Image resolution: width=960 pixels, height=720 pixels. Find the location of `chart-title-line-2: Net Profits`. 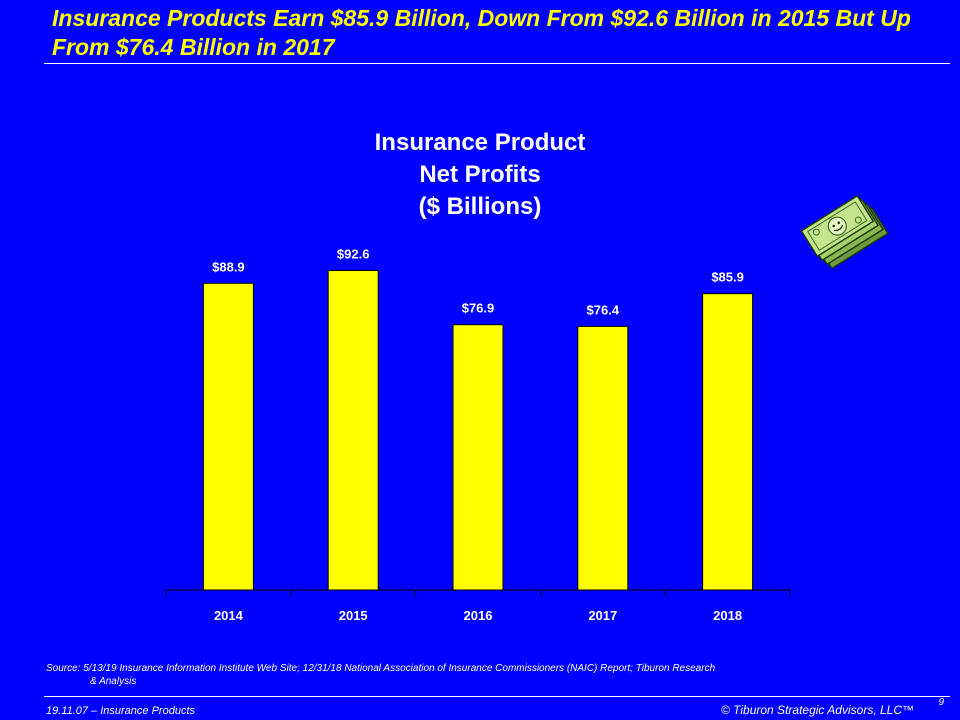

chart-title-line-2: Net Profits is located at coordinates (480, 174).